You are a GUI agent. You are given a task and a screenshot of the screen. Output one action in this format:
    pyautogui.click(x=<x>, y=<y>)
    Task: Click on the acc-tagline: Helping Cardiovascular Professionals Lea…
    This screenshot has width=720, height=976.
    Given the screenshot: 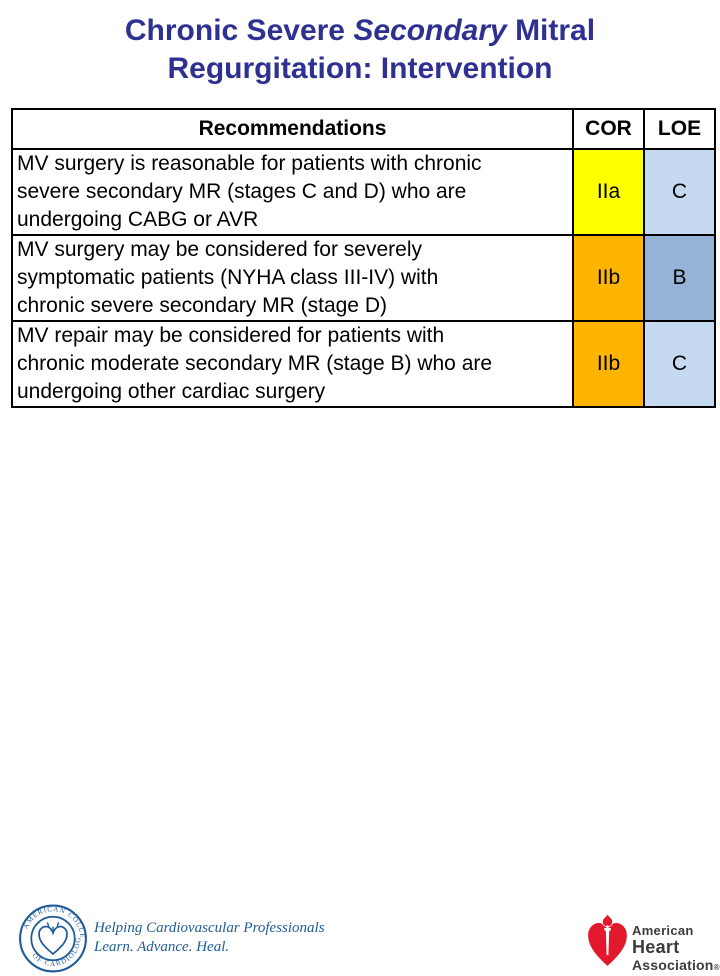 What is the action you would take?
    pyautogui.click(x=209, y=938)
    